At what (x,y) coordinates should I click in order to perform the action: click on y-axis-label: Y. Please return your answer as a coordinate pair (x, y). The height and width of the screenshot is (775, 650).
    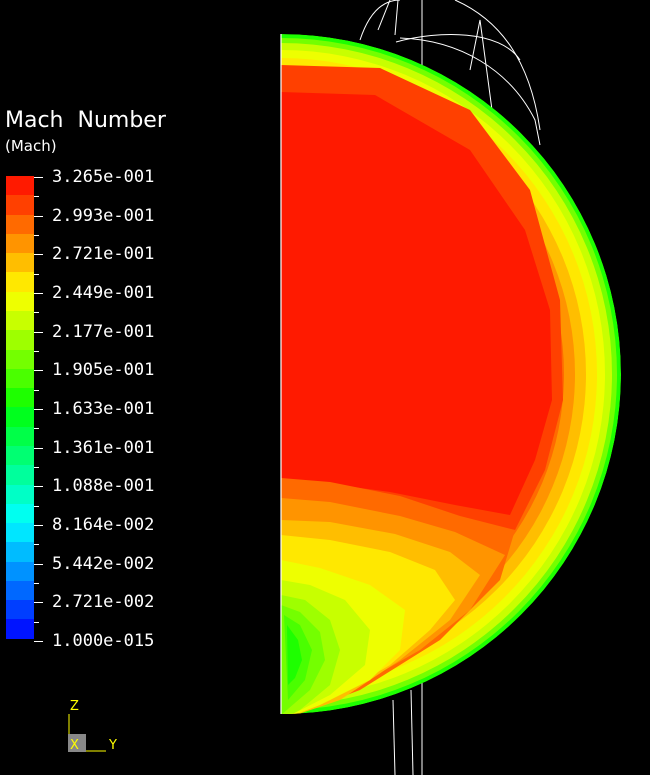
    Looking at the image, I should click on (112, 745).